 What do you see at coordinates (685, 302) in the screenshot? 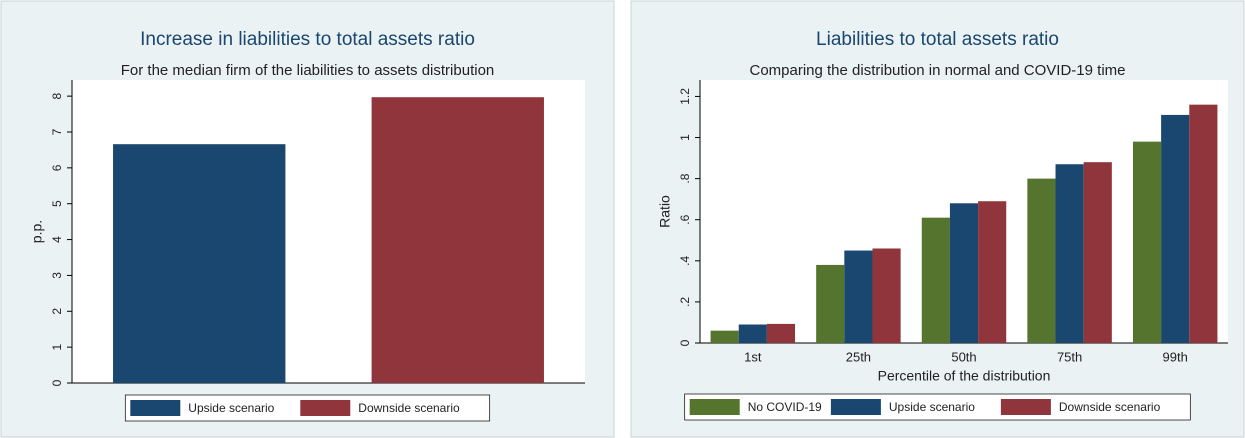
I see `y-tick-label: .2` at bounding box center [685, 302].